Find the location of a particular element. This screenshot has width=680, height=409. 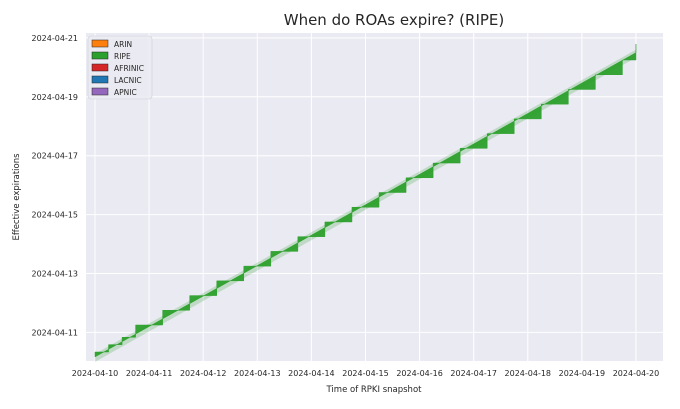

y-tick-label: 2024-04-11 is located at coordinates (55, 332).